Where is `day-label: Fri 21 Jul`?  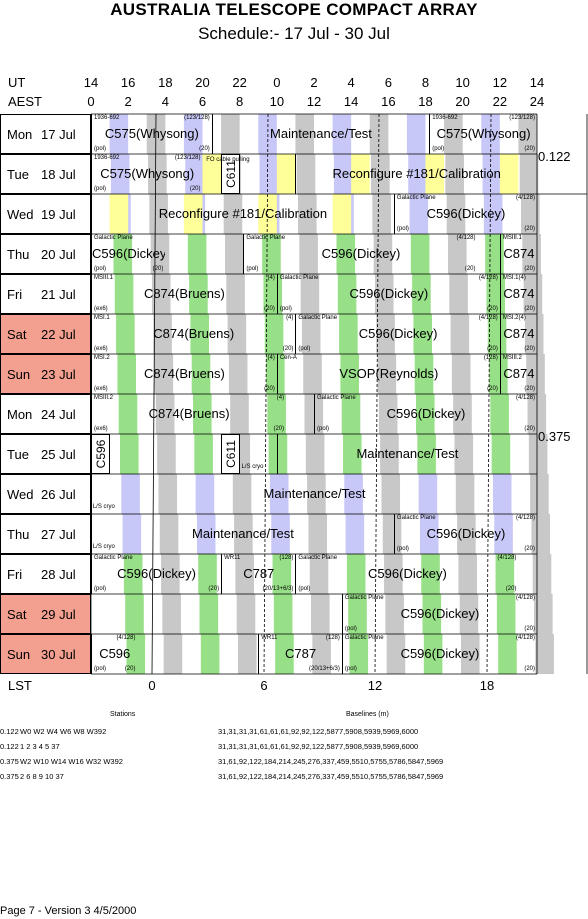
day-label: Fri 21 Jul is located at coordinates (45, 294).